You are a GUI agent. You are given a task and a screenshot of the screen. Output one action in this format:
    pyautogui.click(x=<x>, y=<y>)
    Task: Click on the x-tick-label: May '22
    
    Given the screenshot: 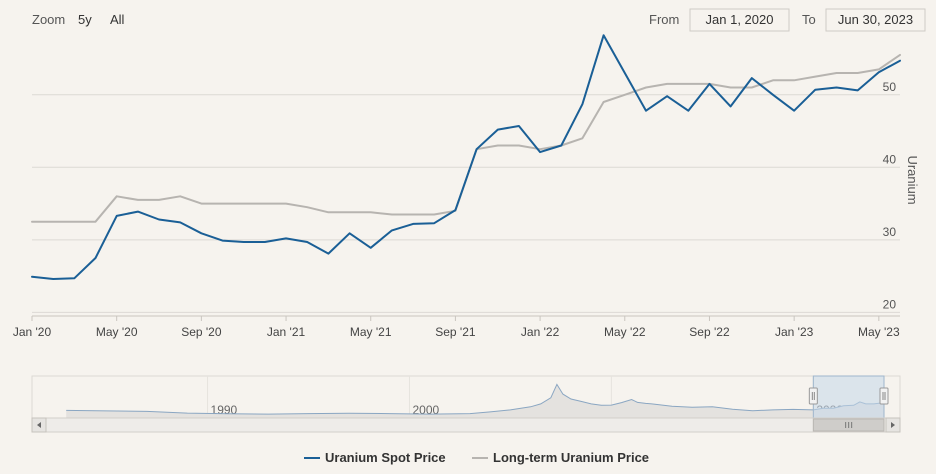 What is the action you would take?
    pyautogui.click(x=625, y=332)
    